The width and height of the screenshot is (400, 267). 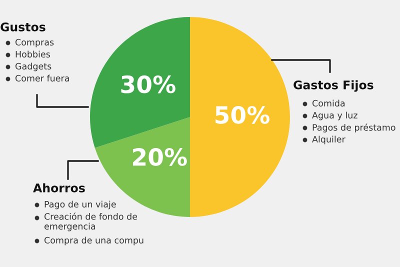 I want to click on text: Compras, so click(x=34, y=43).